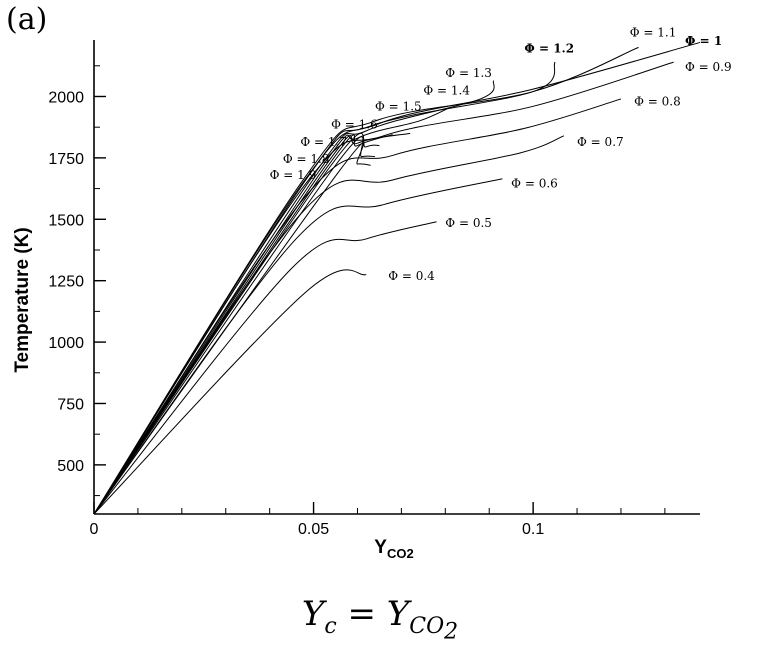  Describe the element at coordinates (446, 90) in the screenshot. I see `series-label: Φ = 1.4` at that location.